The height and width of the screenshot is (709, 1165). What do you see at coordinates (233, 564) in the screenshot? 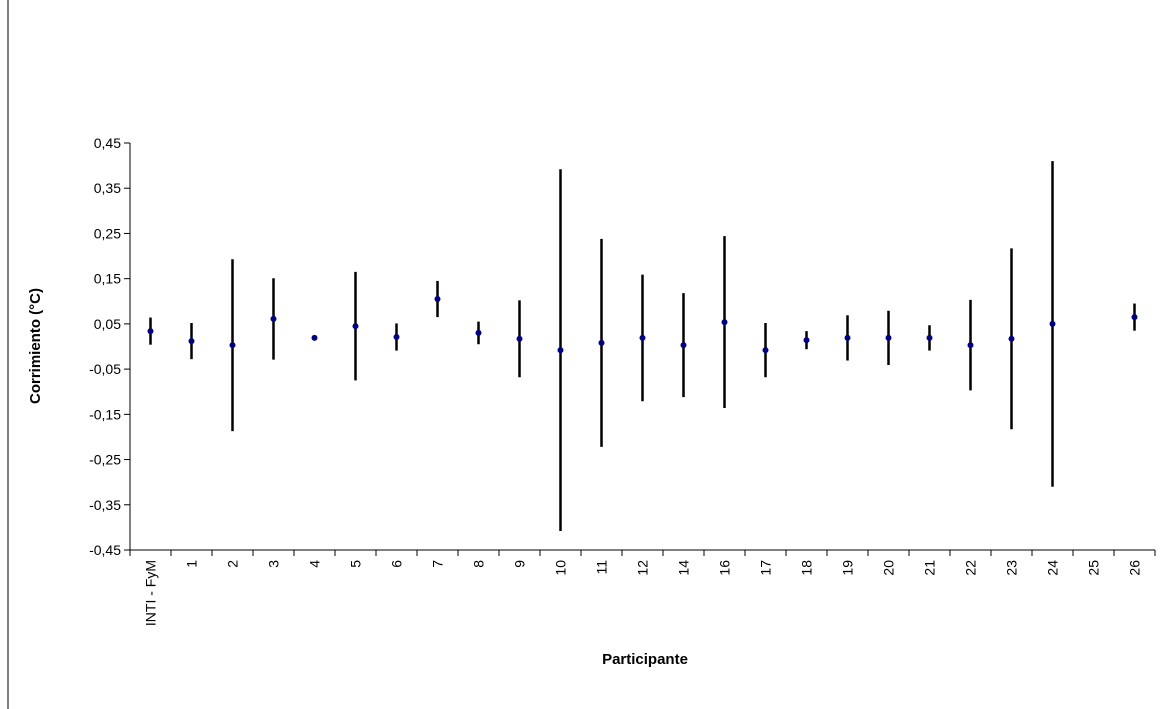
I see `x-tick-label: 2` at bounding box center [233, 564].